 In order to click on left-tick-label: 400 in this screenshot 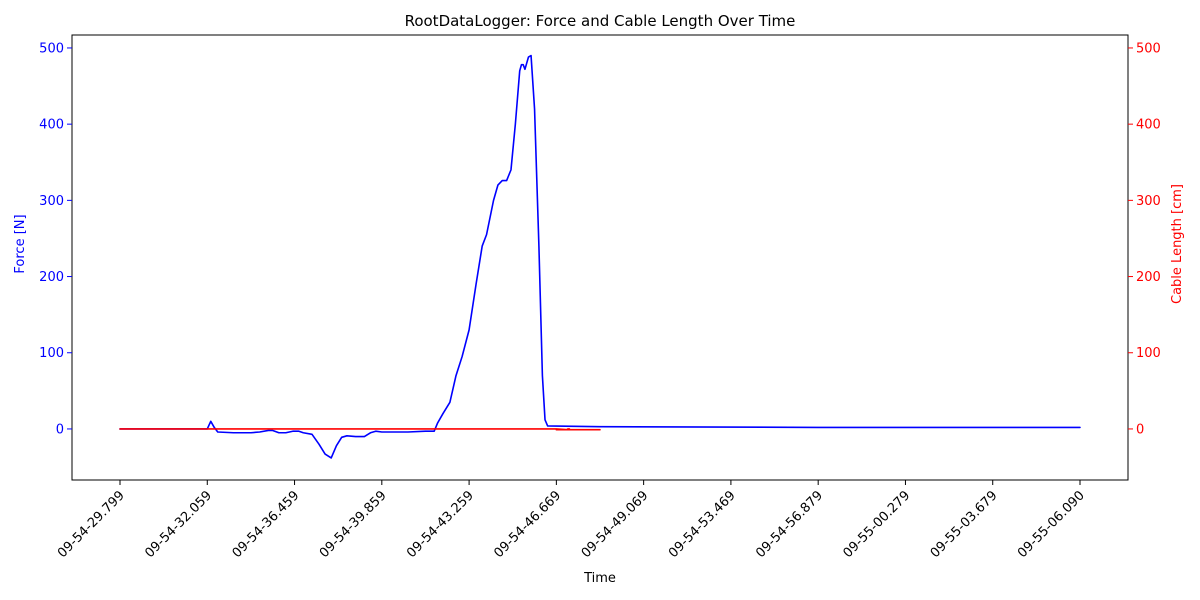, I will do `click(51, 125)`.